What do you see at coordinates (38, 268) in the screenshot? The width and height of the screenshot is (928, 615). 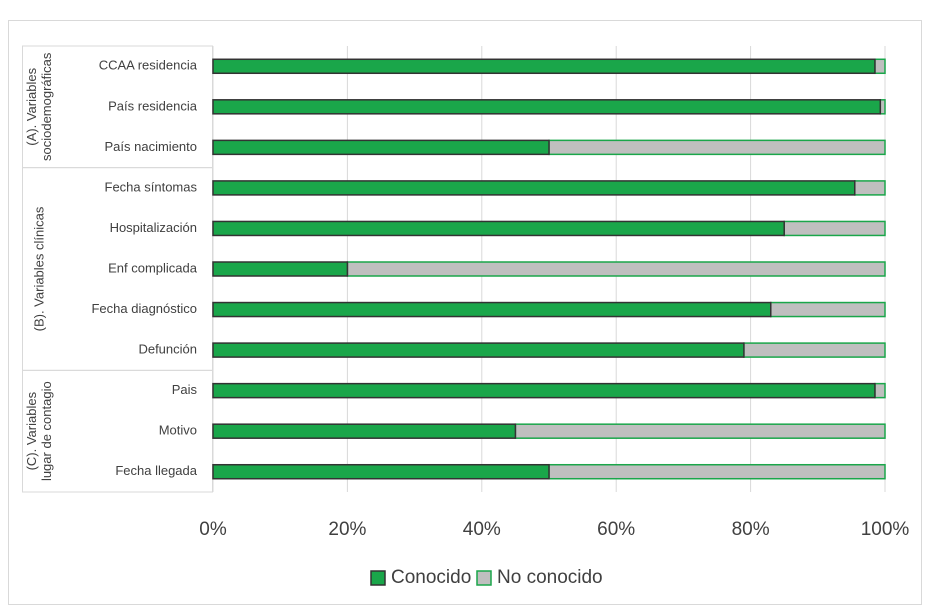 I see `group-label: (B). Variables clínicas` at bounding box center [38, 268].